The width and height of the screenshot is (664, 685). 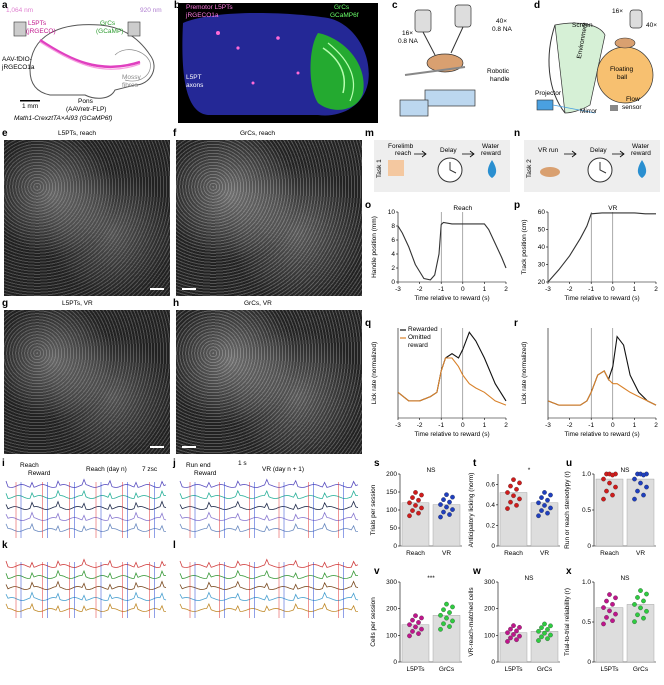 I want to click on y-axis-label: Handle position (mm), so click(x=374, y=247).